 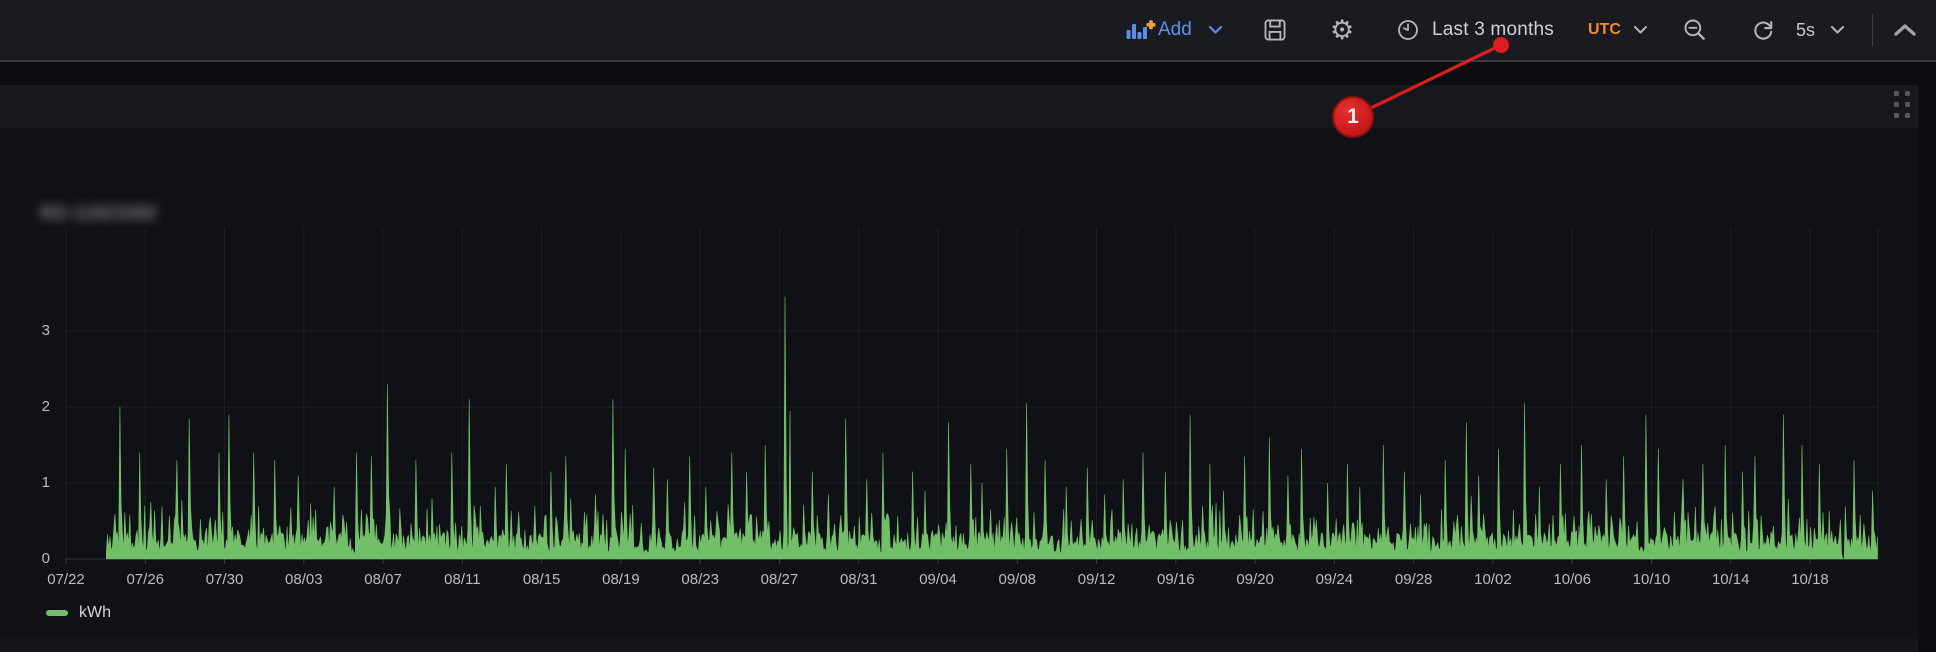 What do you see at coordinates (1730, 579) in the screenshot?
I see `x-tick-label: 10/14` at bounding box center [1730, 579].